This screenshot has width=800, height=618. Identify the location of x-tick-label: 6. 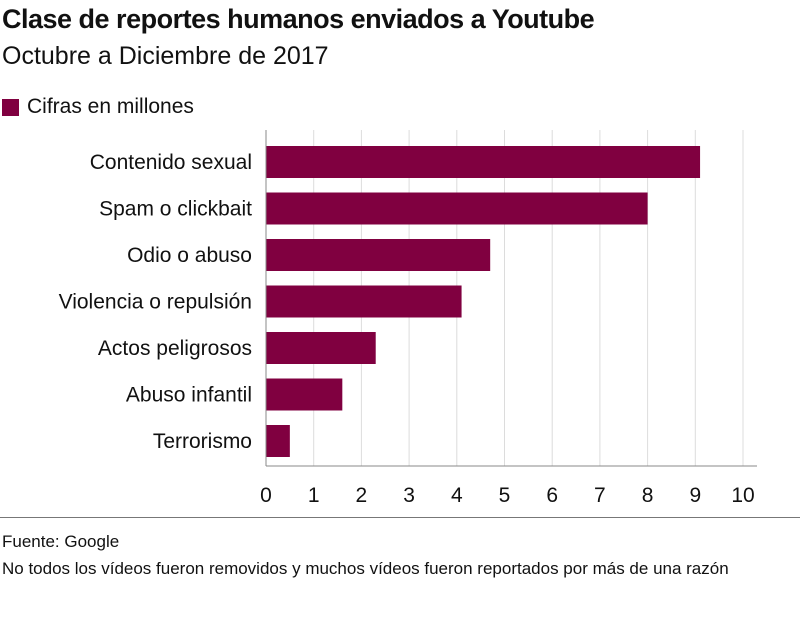
(552, 495).